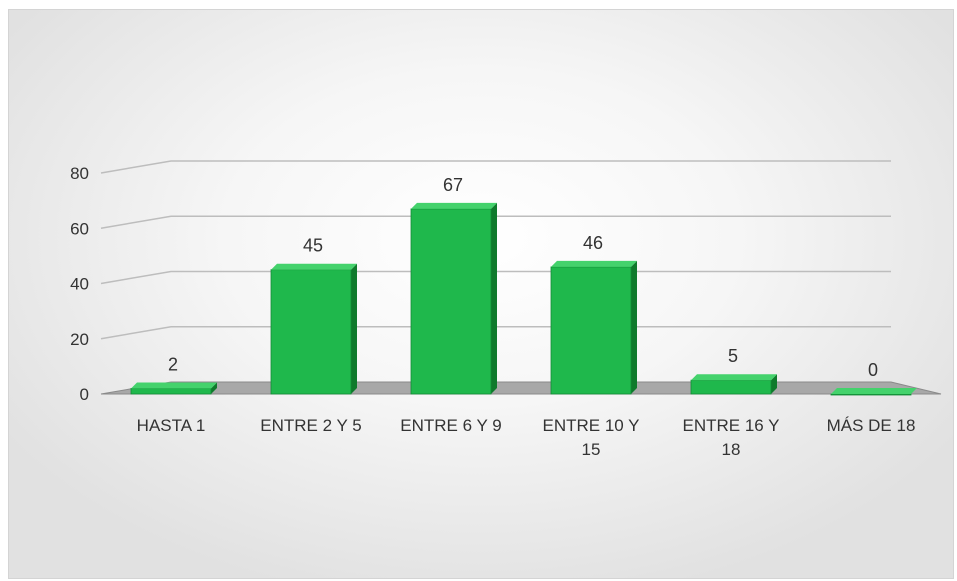 The height and width of the screenshot is (581, 957). Describe the element at coordinates (731, 449) in the screenshot. I see `x-tick-label: 18` at that location.